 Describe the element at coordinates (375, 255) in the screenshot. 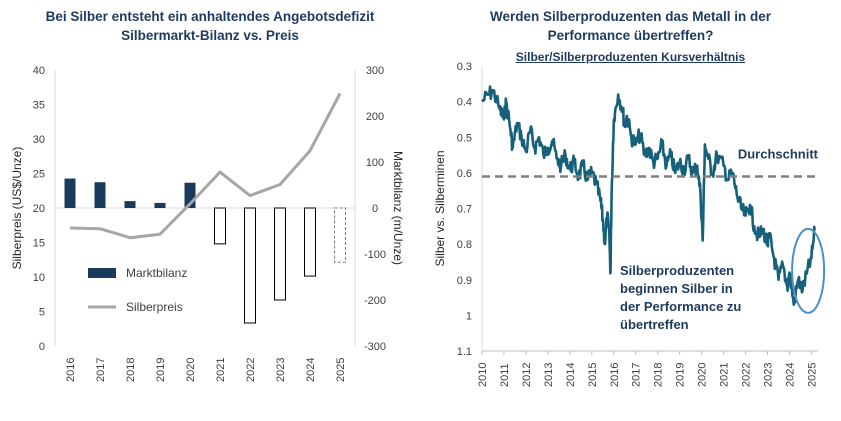

I see `right-y-tick-label: -100` at that location.